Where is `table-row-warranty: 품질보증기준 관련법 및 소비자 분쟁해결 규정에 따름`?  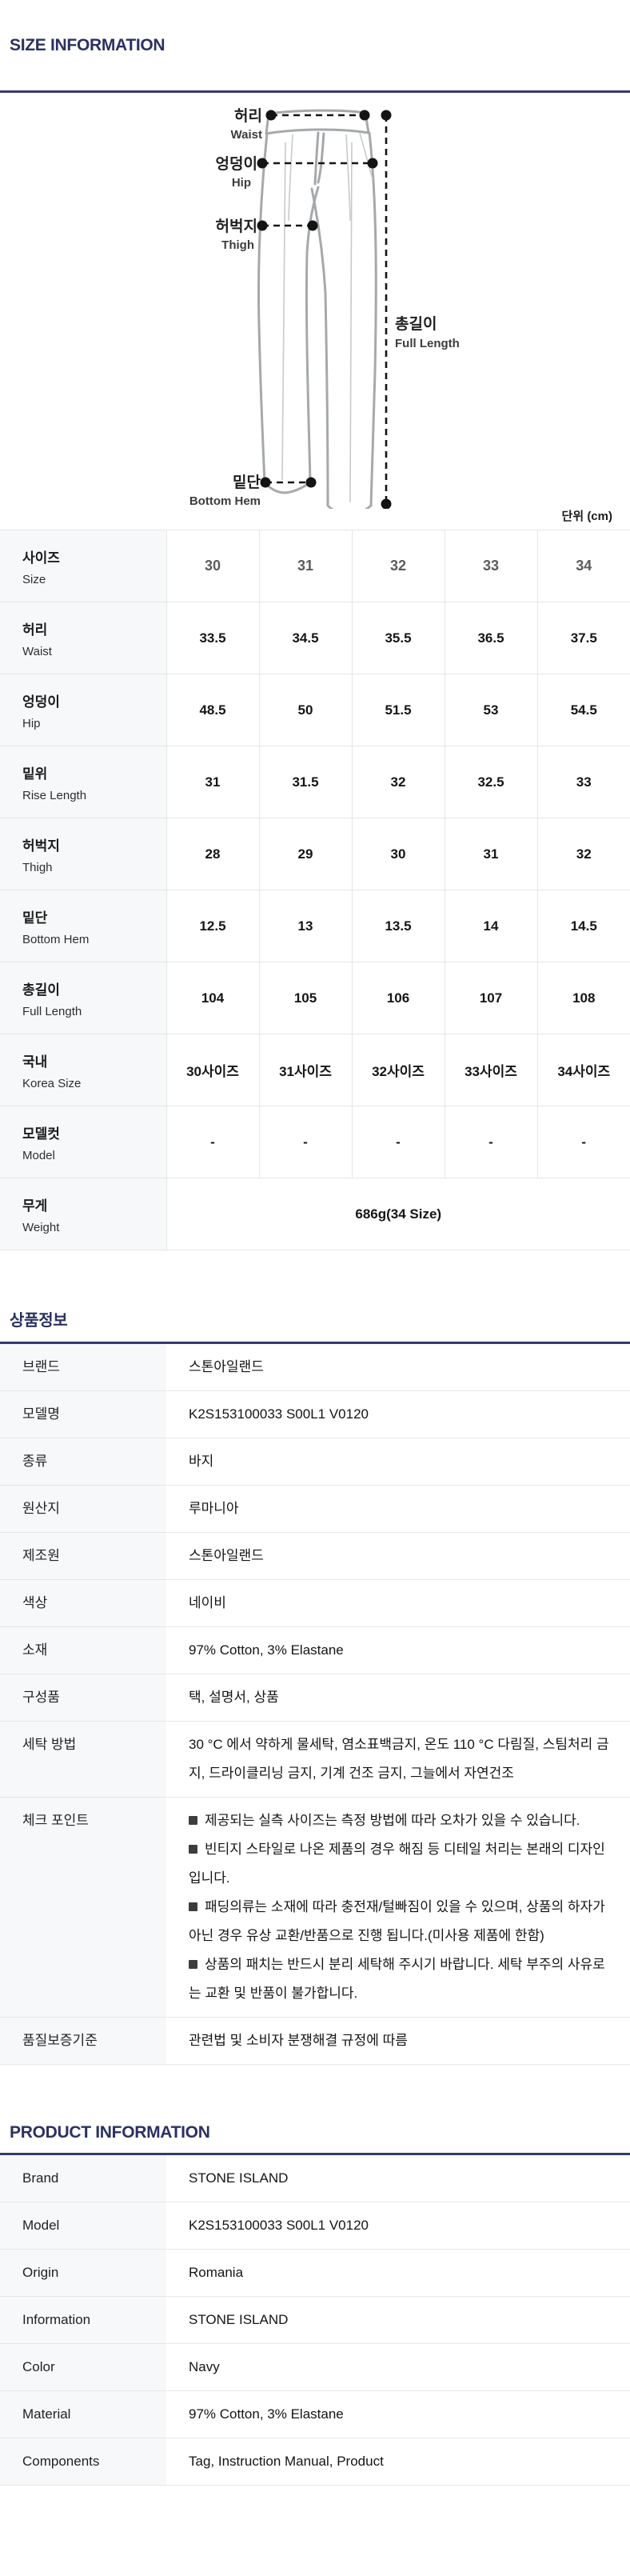 table-row-warranty: 품질보증기준 관련법 및 소비자 분쟁해결 규정에 따름 is located at coordinates (315, 2041).